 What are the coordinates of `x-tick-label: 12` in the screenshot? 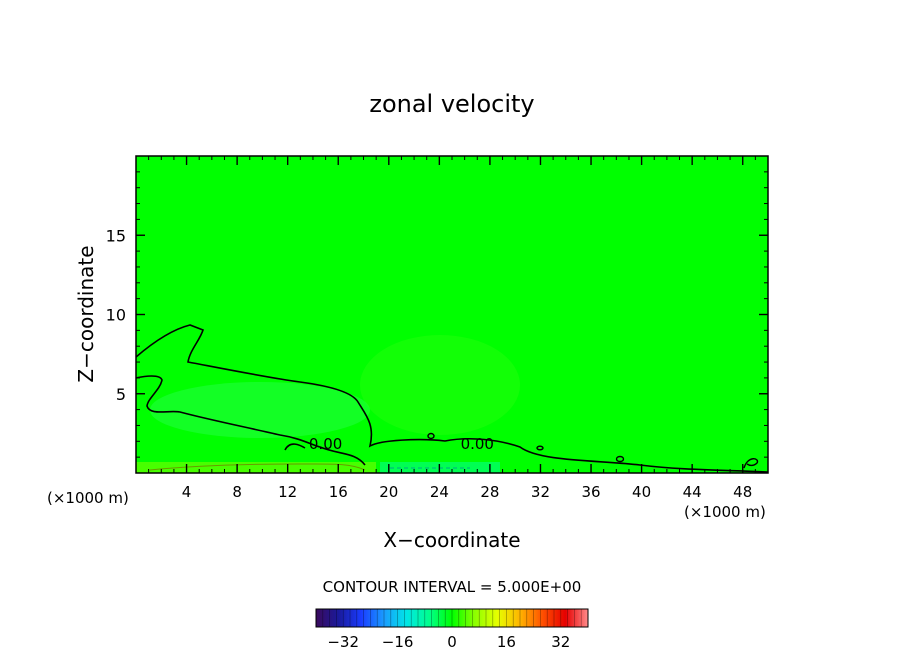 It's located at (287, 492).